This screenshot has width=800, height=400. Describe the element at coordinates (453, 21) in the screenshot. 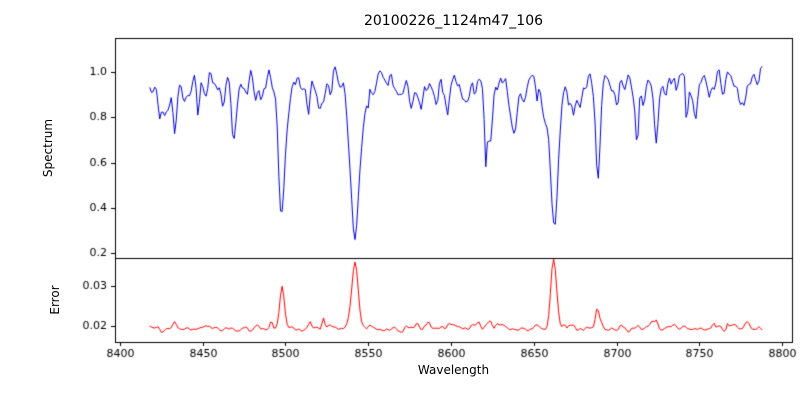

I see `chart-title: 20100226_1124m47_106` at that location.